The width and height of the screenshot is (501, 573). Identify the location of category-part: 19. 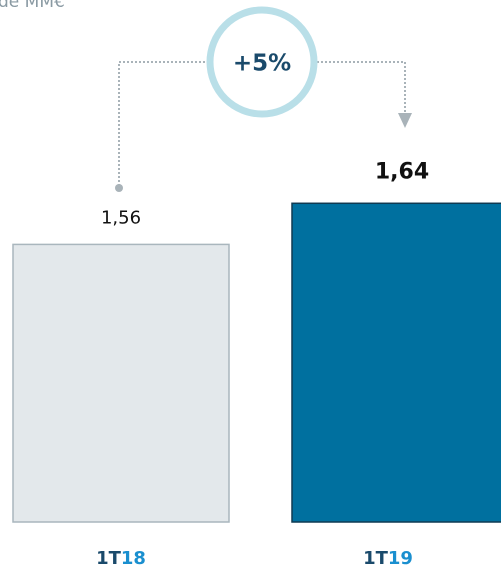
(400, 558).